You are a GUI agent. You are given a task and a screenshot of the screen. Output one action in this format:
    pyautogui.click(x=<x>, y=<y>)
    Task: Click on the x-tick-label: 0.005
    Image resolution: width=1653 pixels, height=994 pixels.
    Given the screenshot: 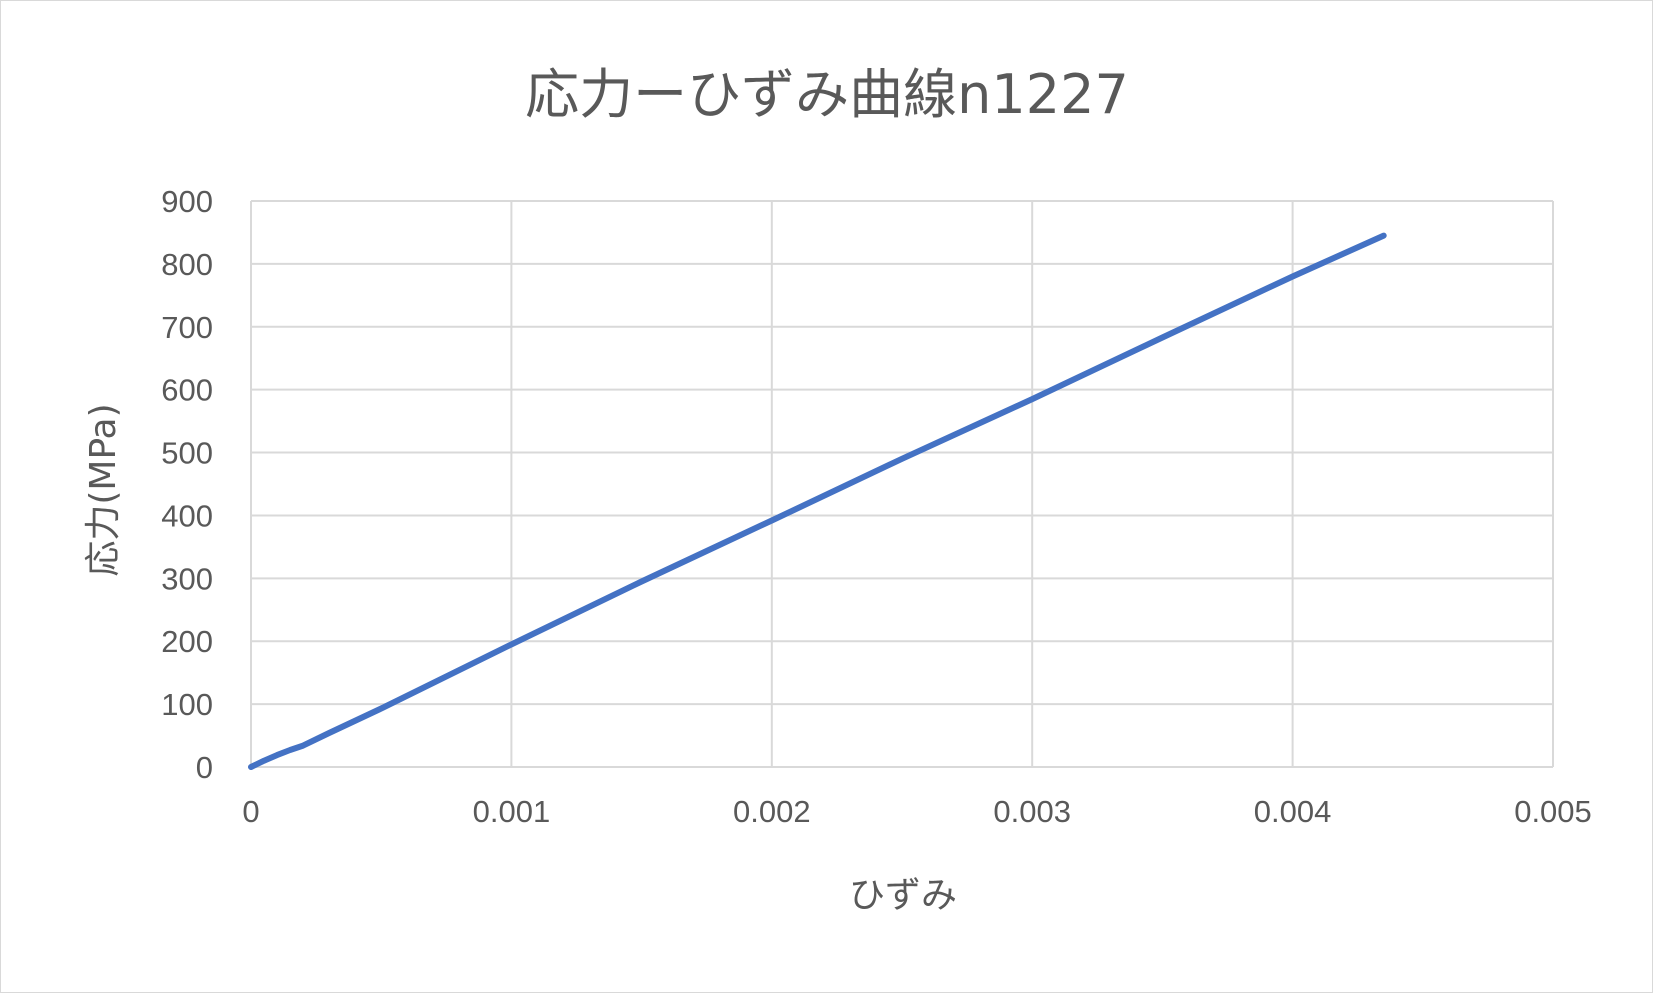 What is the action you would take?
    pyautogui.click(x=1553, y=811)
    